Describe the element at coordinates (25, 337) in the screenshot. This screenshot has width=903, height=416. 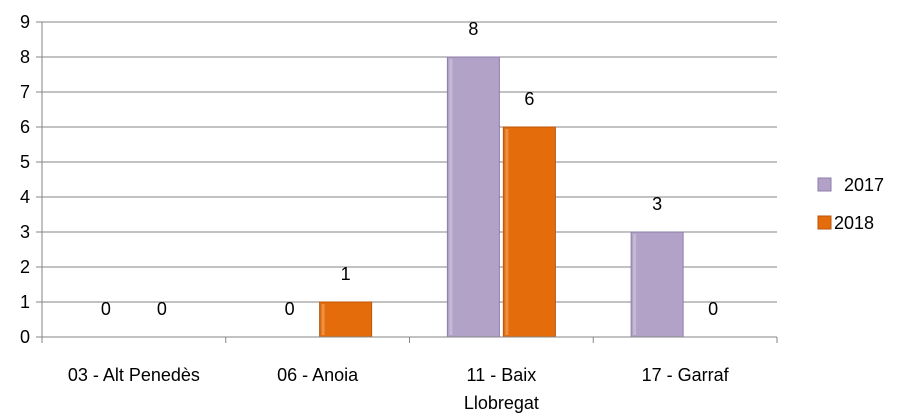
I see `y-tick-label: 0` at that location.